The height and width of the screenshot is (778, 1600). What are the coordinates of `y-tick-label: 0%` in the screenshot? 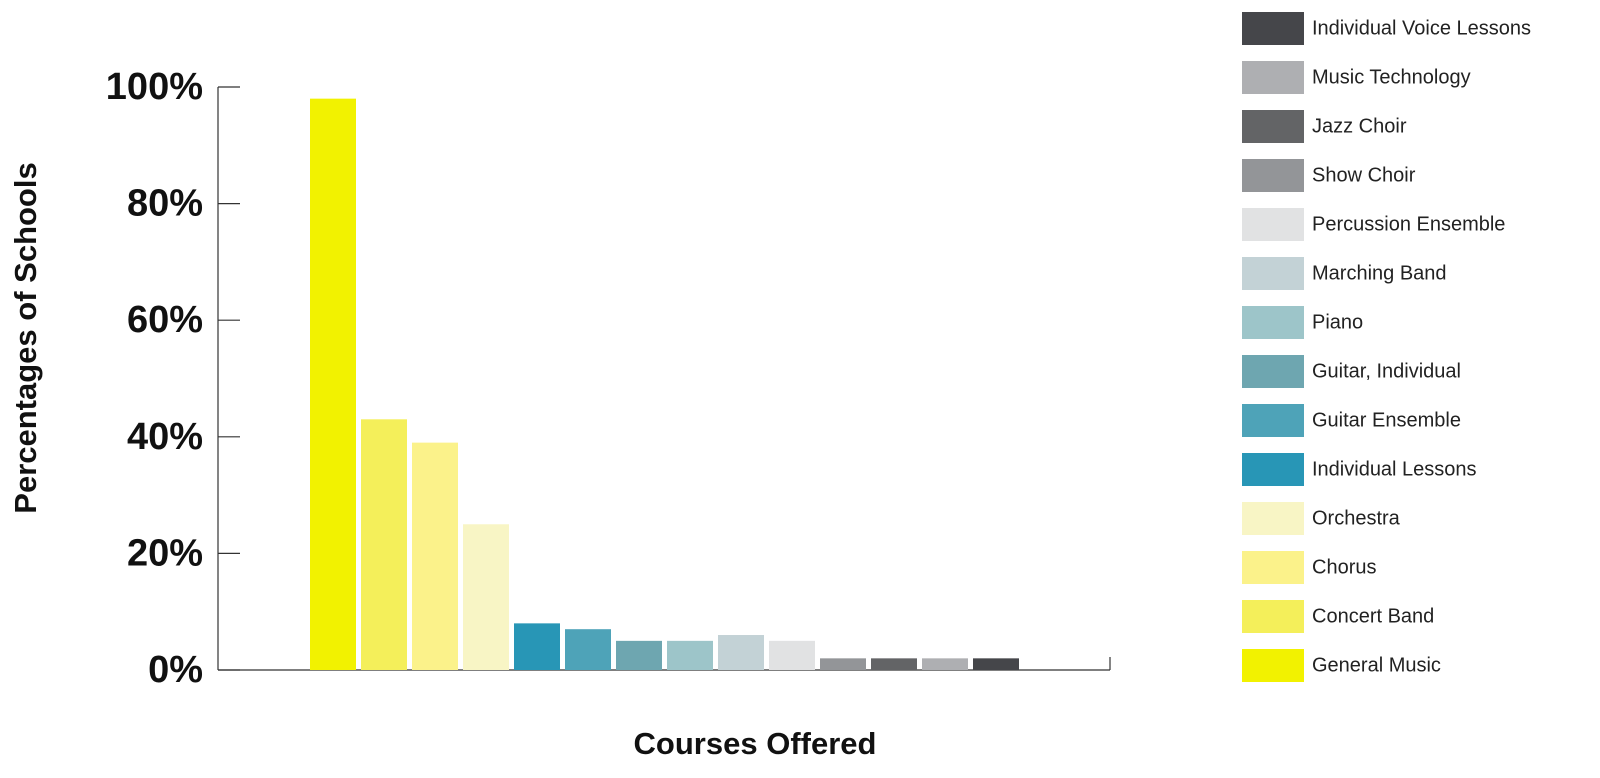 It's located at (175, 670).